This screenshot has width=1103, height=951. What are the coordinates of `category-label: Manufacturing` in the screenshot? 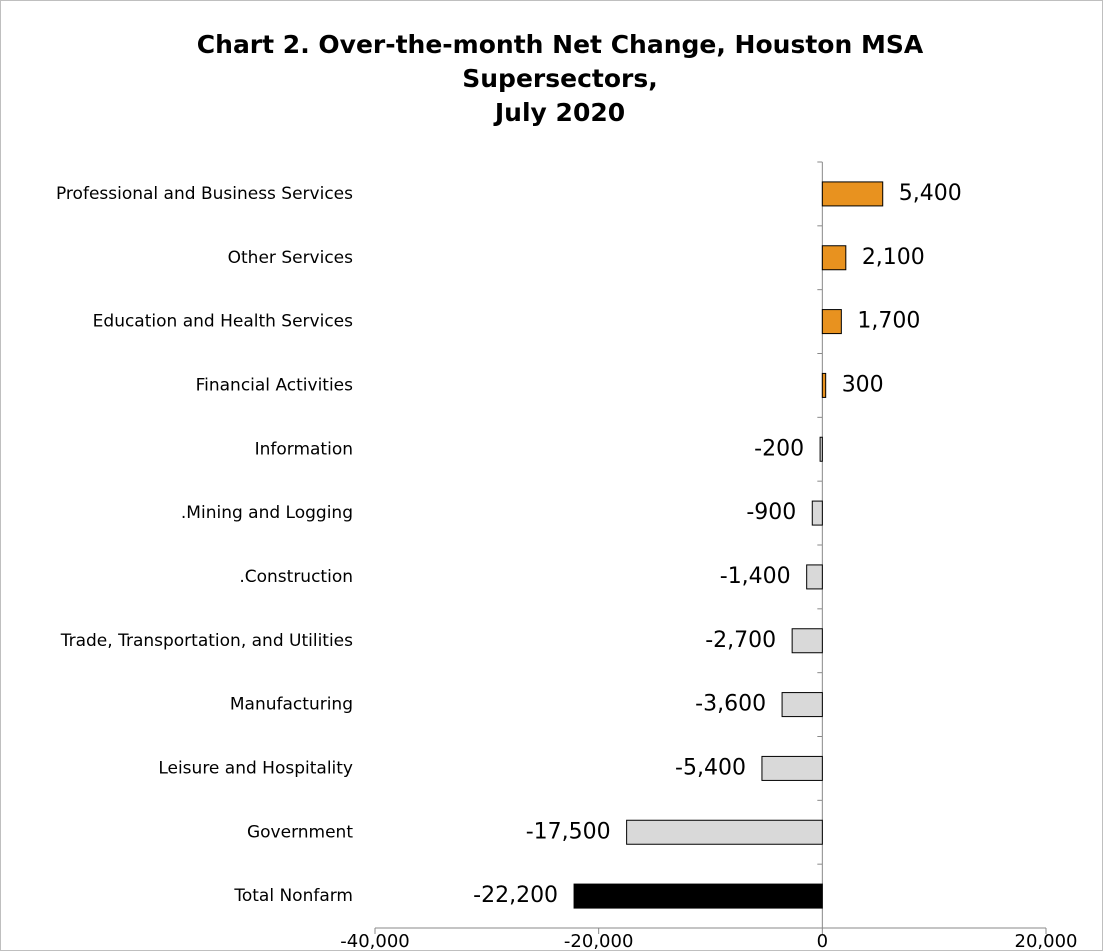 It's located at (291, 705).